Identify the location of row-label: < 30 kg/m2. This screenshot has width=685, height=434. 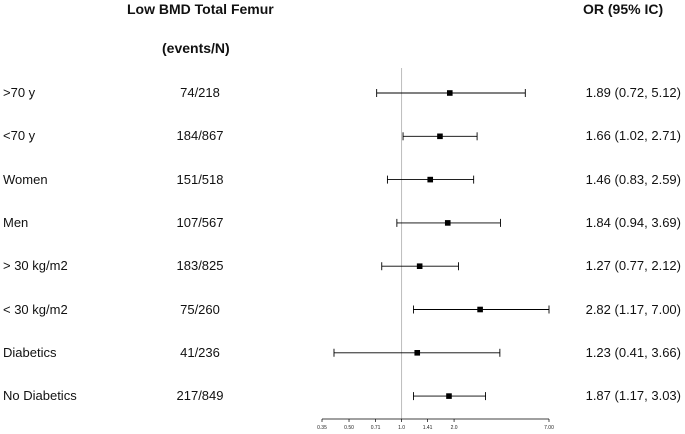
(35, 309).